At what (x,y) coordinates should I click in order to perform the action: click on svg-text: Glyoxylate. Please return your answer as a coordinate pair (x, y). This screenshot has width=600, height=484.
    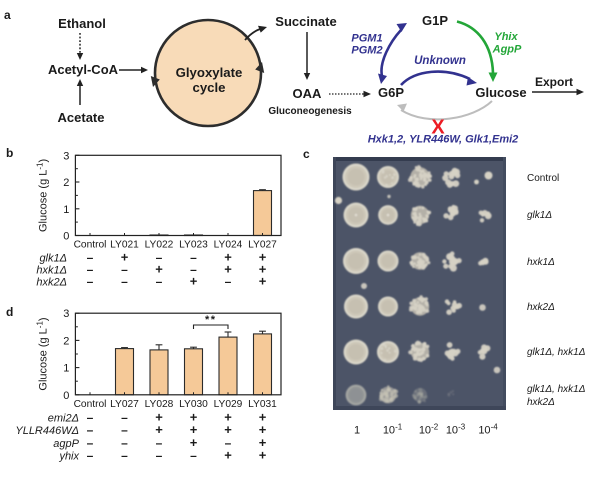
    Looking at the image, I should click on (209, 72).